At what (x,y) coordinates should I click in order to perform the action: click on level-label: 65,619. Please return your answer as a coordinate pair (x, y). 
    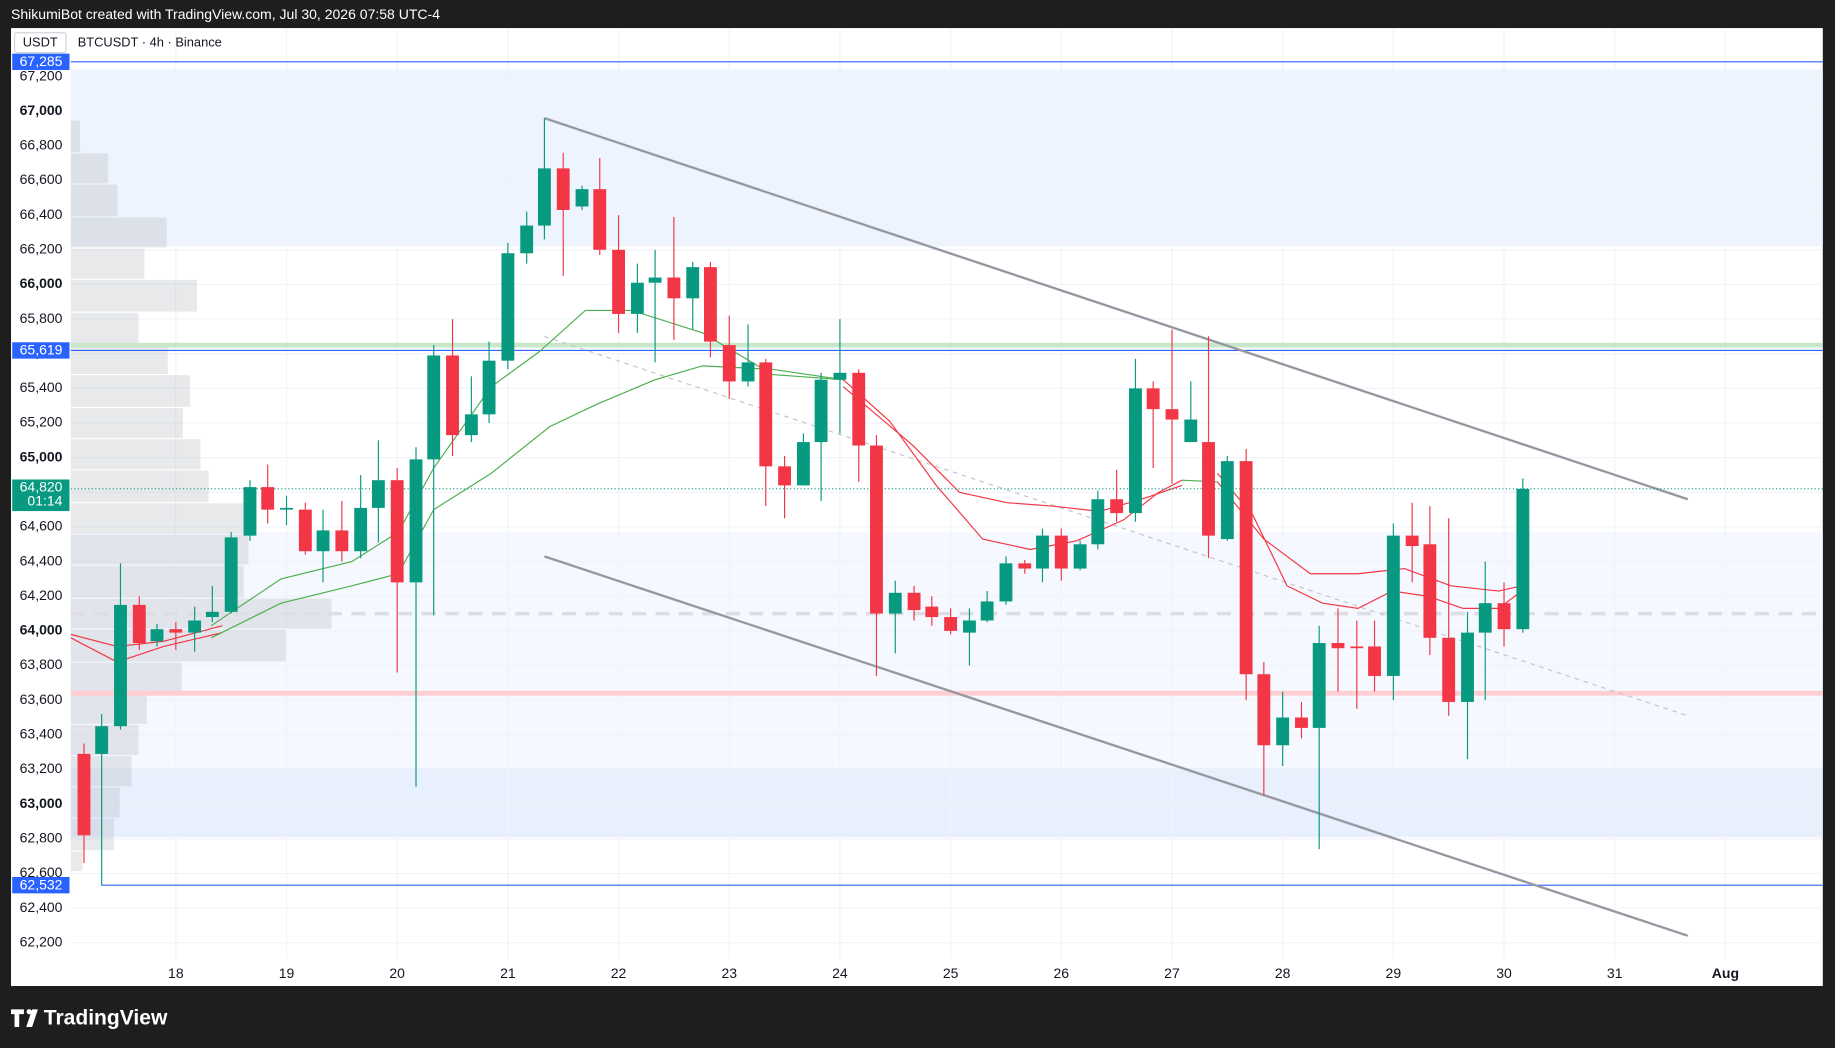
    Looking at the image, I should click on (41, 350).